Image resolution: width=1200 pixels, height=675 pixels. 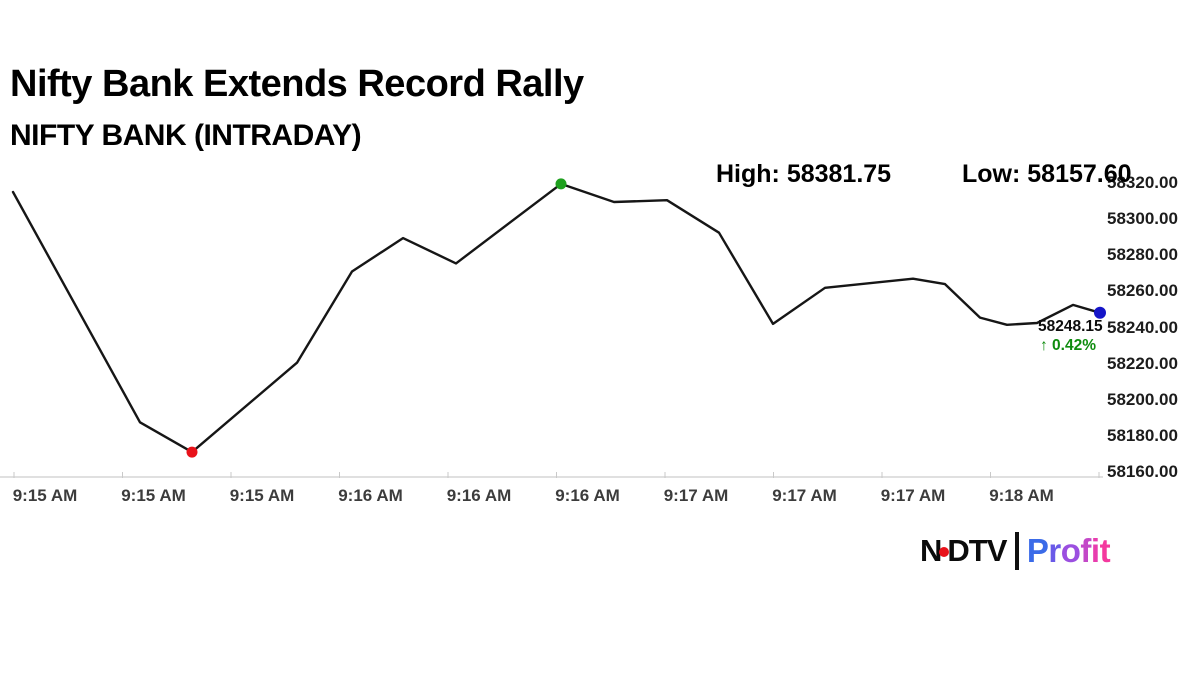 What do you see at coordinates (1142, 327) in the screenshot?
I see `y-axis-label: 58240.00` at bounding box center [1142, 327].